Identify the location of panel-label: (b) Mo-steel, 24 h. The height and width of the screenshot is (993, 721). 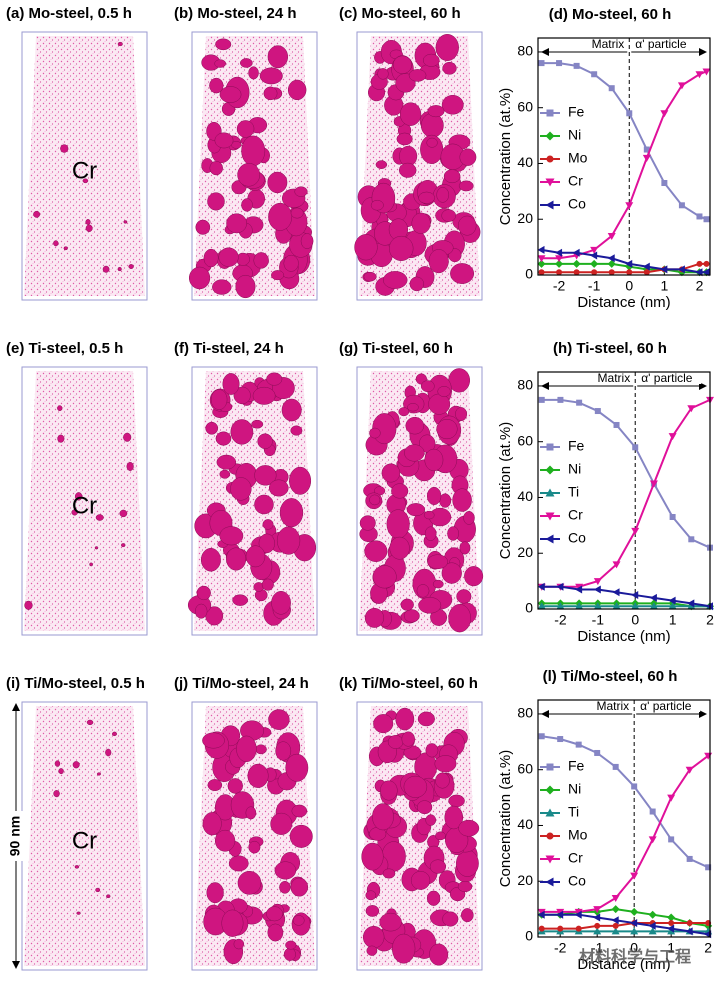
(235, 13).